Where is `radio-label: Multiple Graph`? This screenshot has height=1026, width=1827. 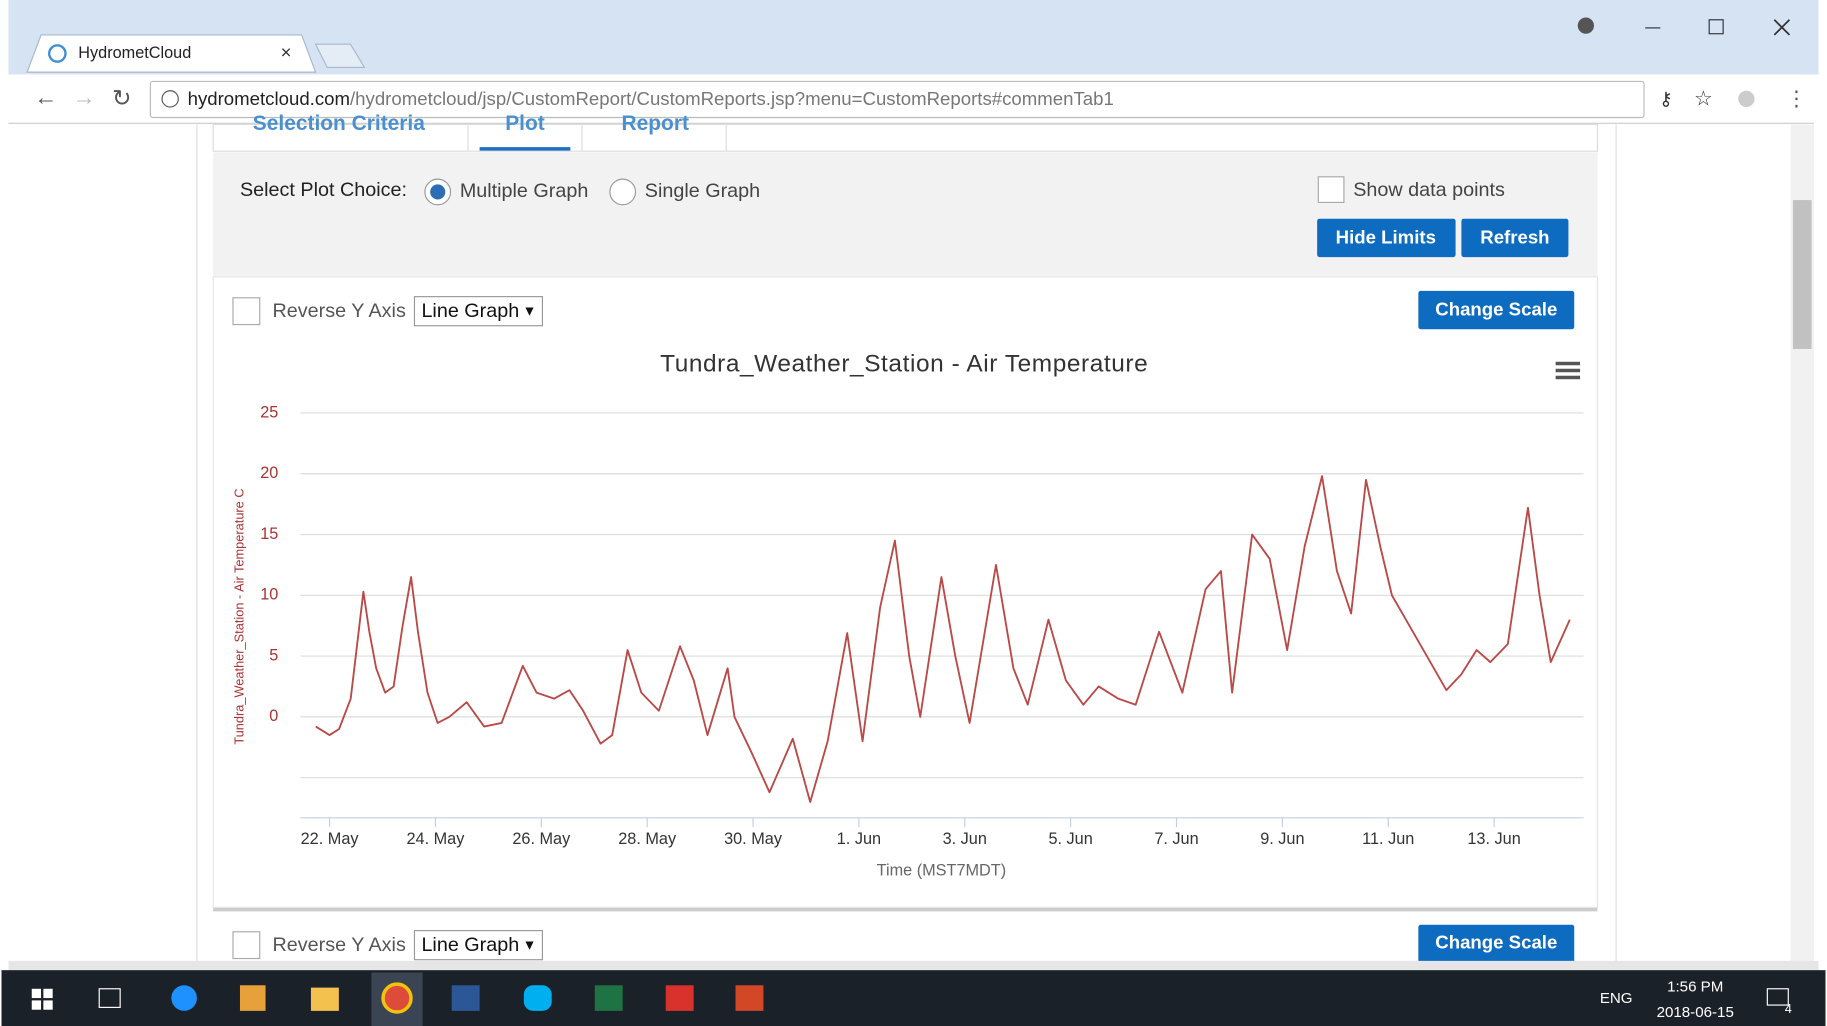 radio-label: Multiple Graph is located at coordinates (524, 191).